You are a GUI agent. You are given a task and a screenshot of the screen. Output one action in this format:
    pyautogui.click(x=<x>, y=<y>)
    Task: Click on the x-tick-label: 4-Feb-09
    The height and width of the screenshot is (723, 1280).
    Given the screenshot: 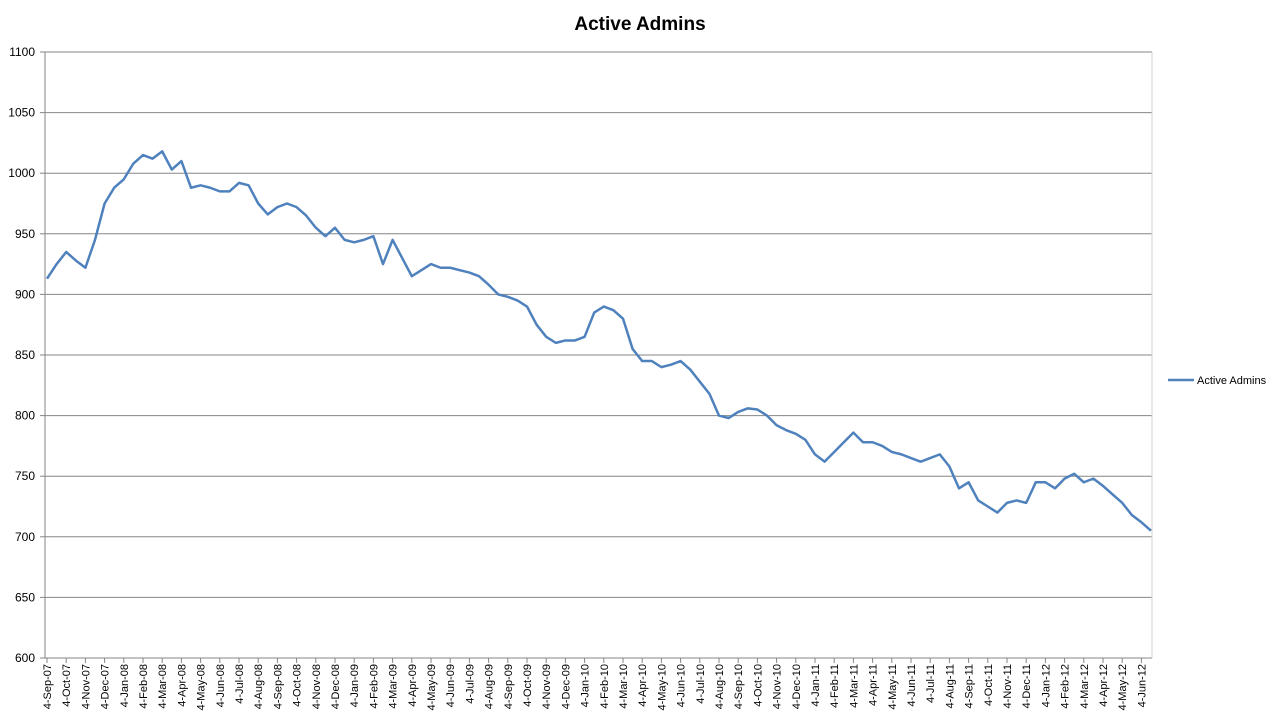 What is the action you would take?
    pyautogui.click(x=374, y=686)
    